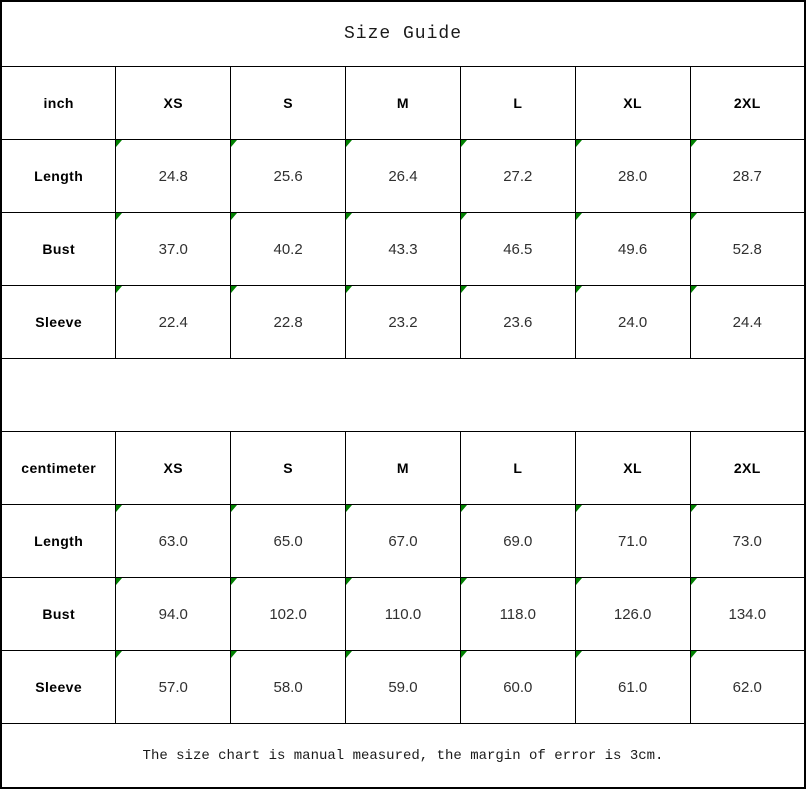  What do you see at coordinates (633, 176) in the screenshot?
I see `measurement-value: 28.0` at bounding box center [633, 176].